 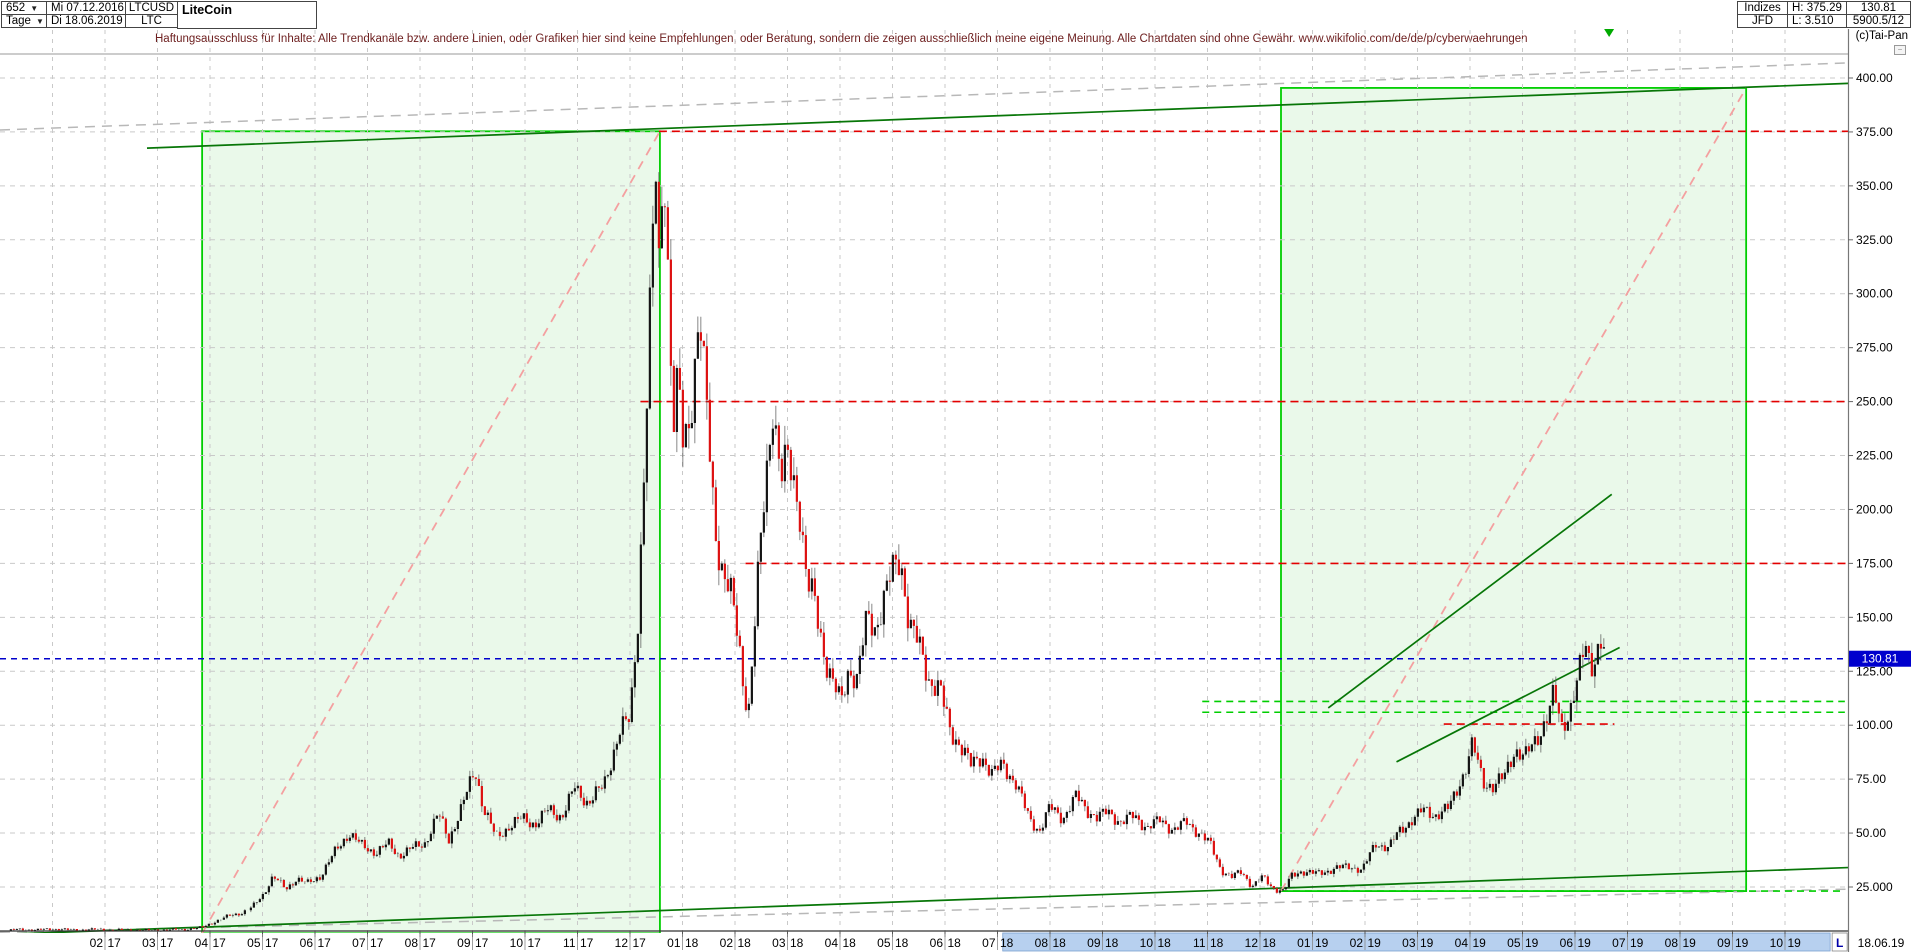 I want to click on grey-trend-highs, so click(x=924, y=96).